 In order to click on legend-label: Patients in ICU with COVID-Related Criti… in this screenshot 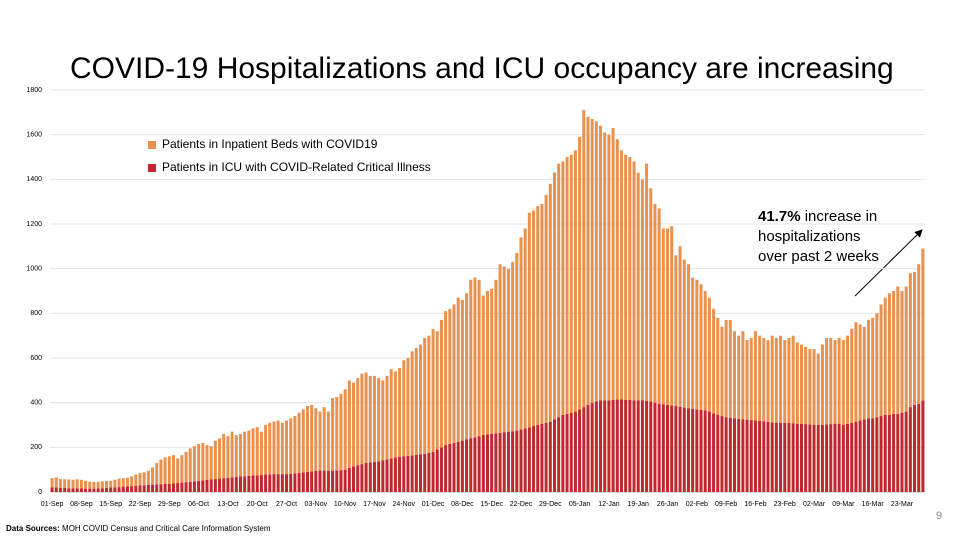, I will do `click(296, 167)`.